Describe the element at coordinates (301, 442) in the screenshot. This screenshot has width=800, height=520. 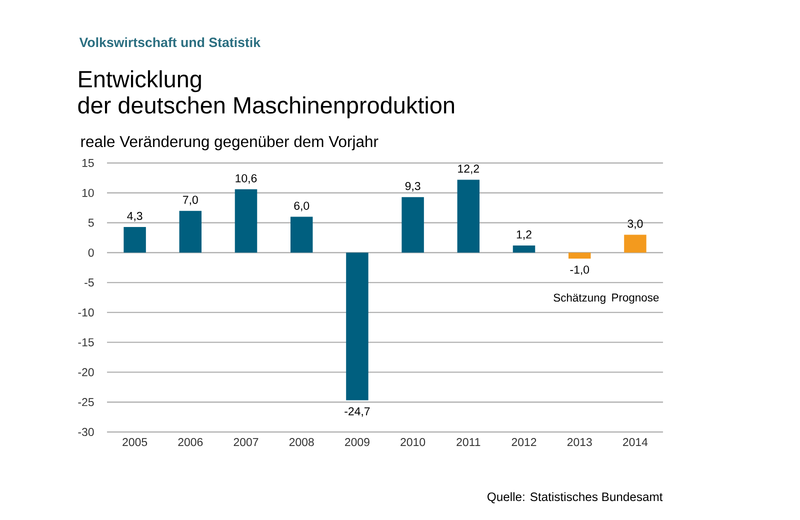
I see `x-tick-label: 2008` at that location.